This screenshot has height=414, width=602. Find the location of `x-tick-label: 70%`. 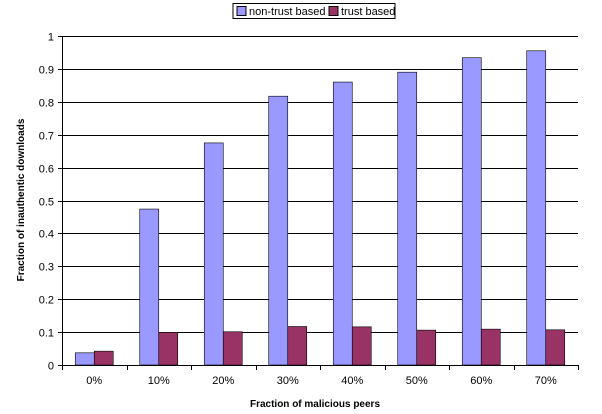

x-tick-label: 70% is located at coordinates (546, 381).